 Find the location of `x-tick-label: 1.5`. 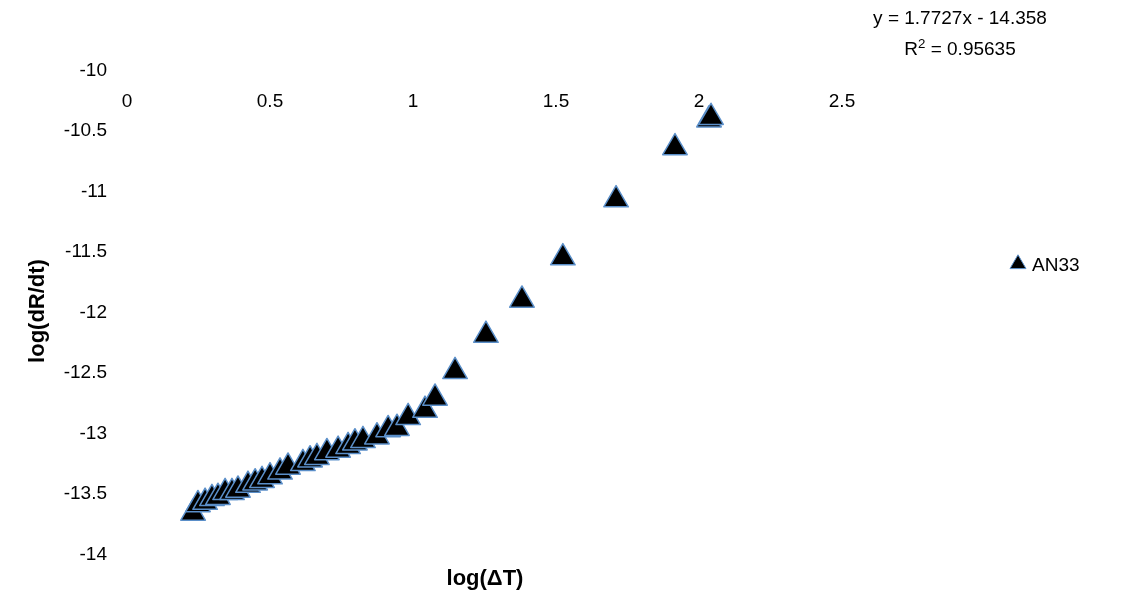

x-tick-label: 1.5 is located at coordinates (556, 100).